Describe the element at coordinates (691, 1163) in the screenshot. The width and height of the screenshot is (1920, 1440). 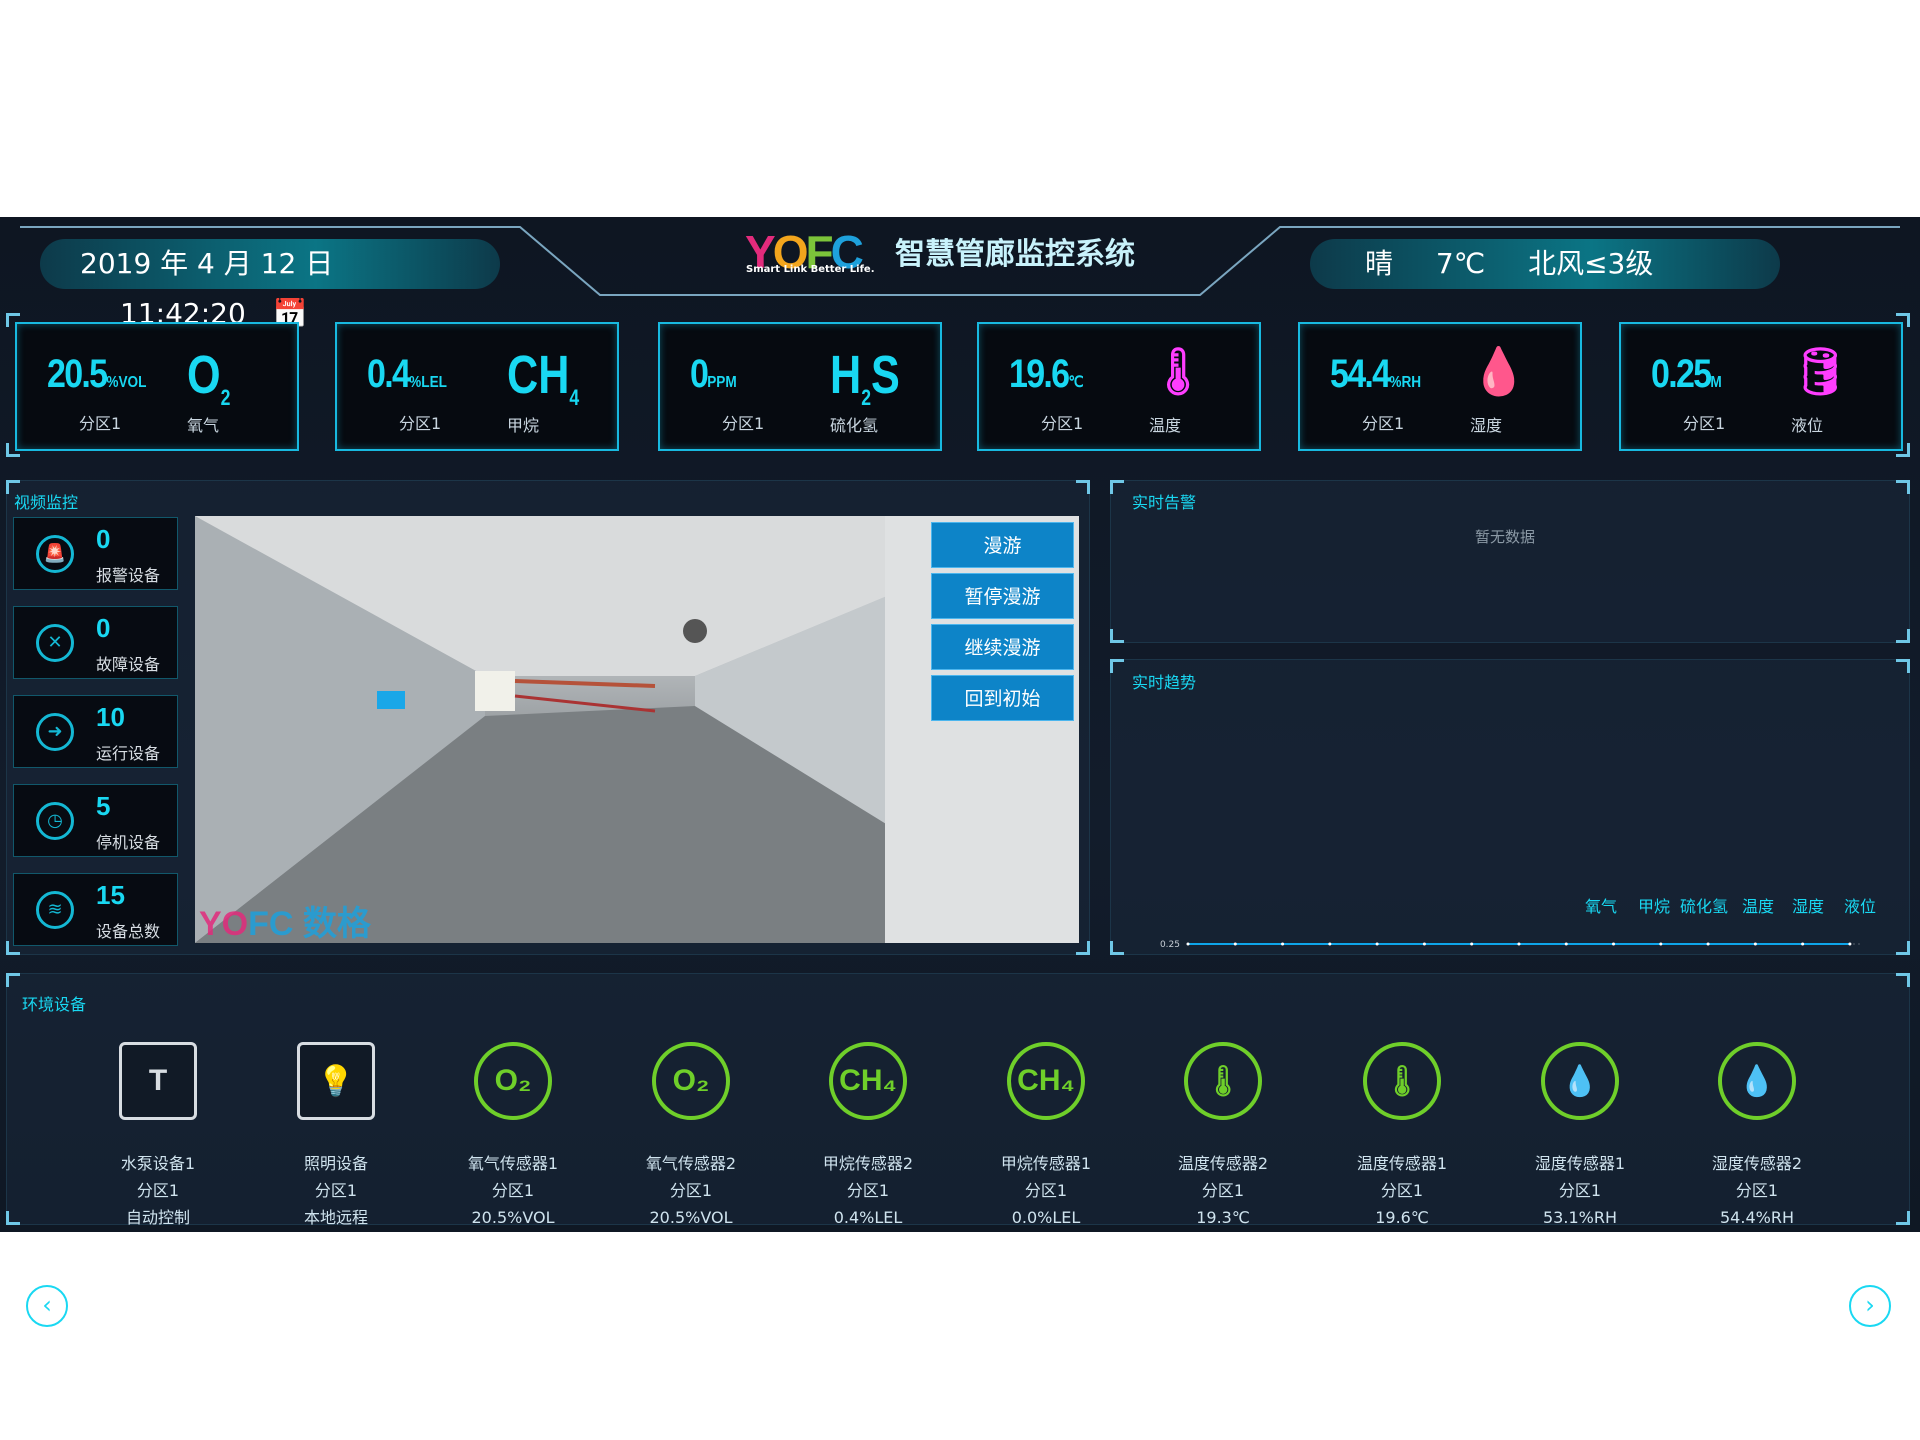
I see `device-name: 氧气传感器2` at that location.